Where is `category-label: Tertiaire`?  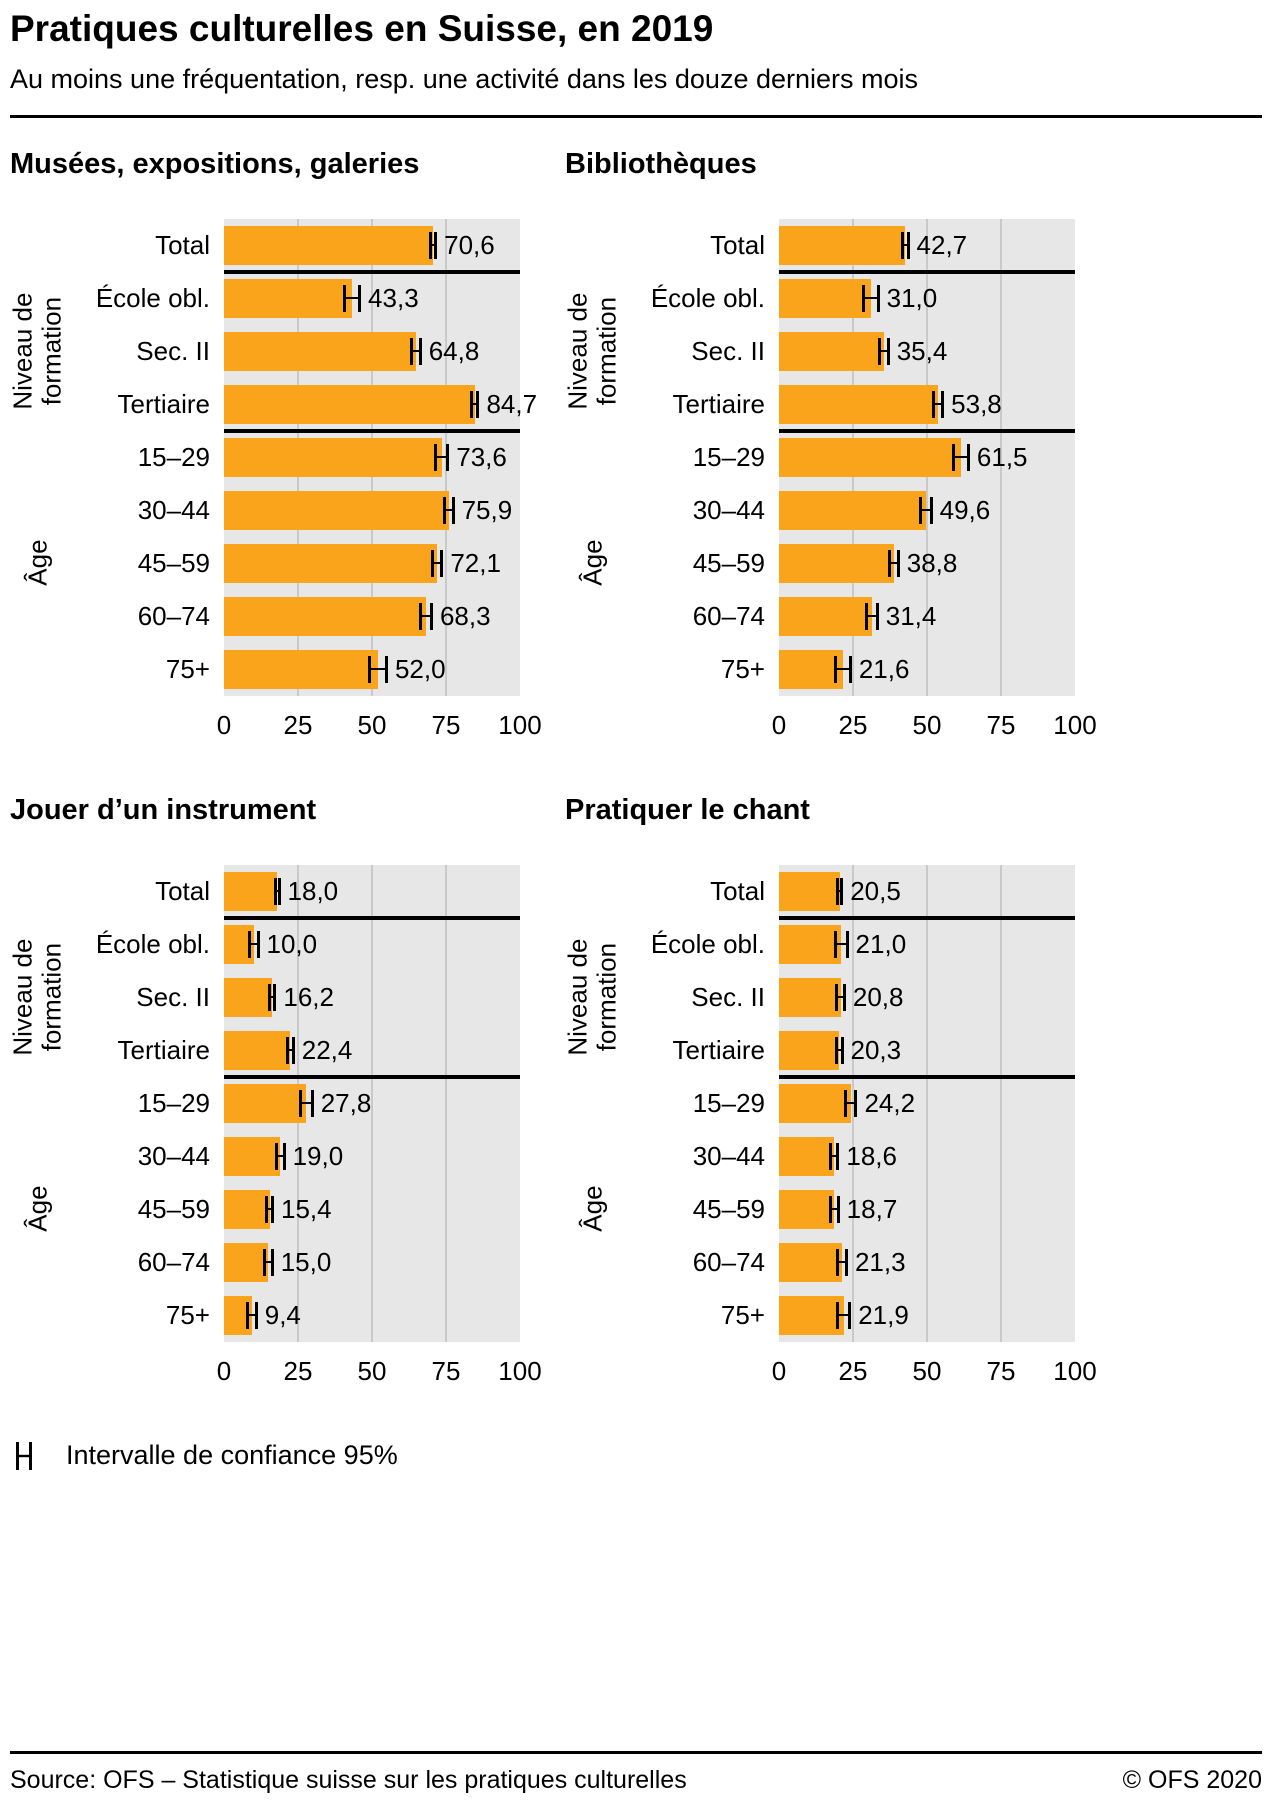 category-label: Tertiaire is located at coordinates (718, 1049).